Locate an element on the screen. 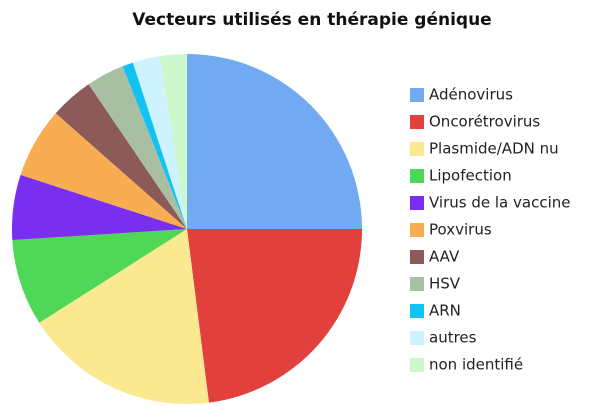 This screenshot has width=612, height=407. legend-label: Plasmide/ADN nu is located at coordinates (494, 149).